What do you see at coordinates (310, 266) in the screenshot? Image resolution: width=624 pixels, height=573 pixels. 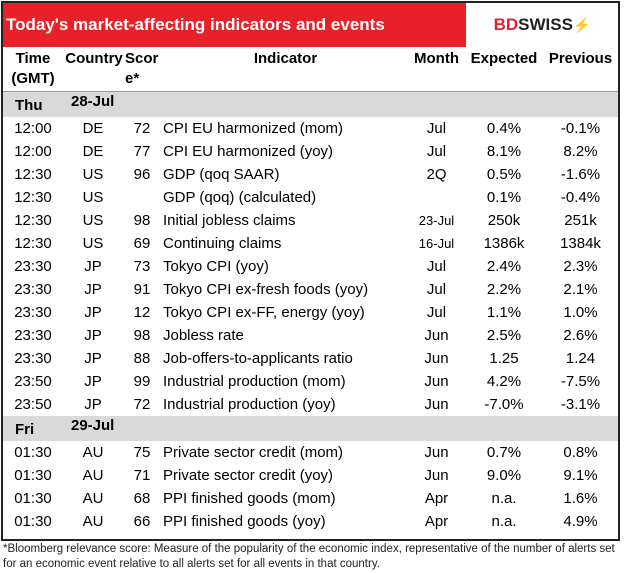 I see `table-row: 23:30 JP 73 Tokyo CPI (yoy) Jul 2.4% 2.3%` at bounding box center [310, 266].